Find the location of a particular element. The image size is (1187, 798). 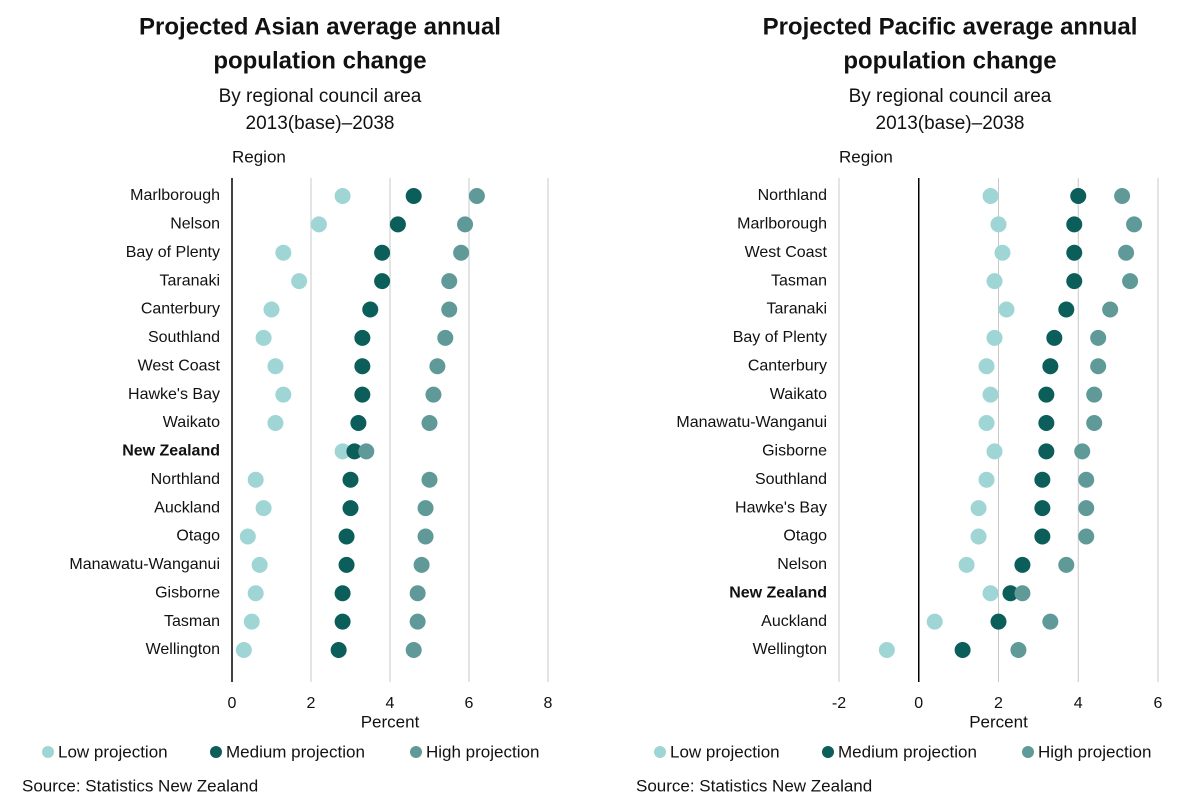

category-label: Bay of Plenty is located at coordinates (173, 252).